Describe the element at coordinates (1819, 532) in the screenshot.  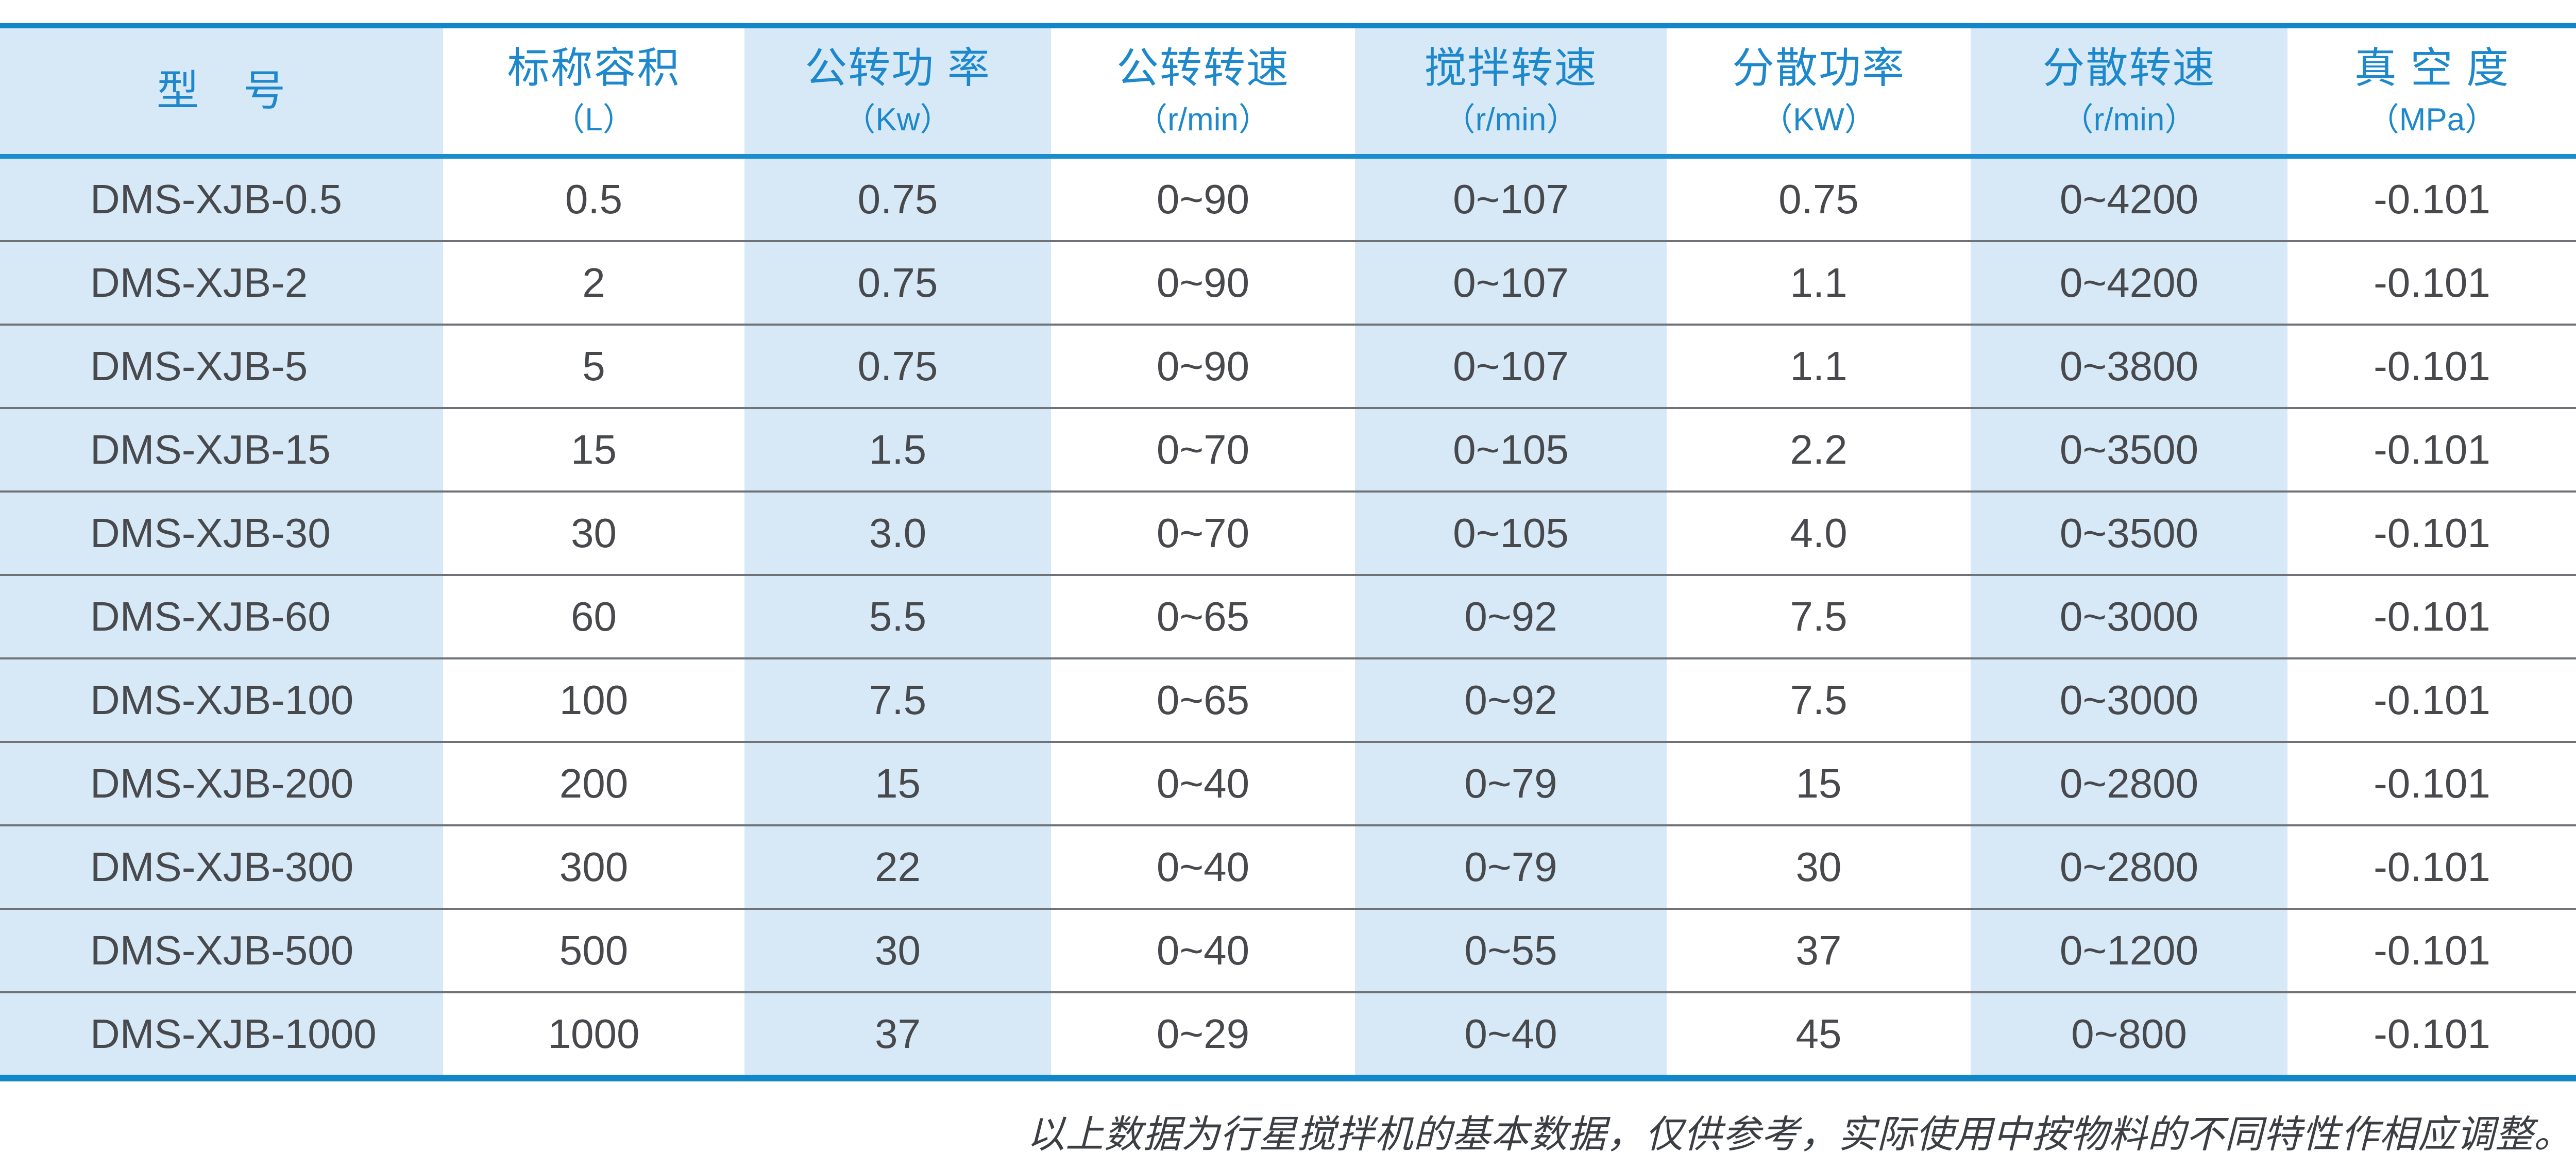
I see `value-cell: 4.0` at that location.